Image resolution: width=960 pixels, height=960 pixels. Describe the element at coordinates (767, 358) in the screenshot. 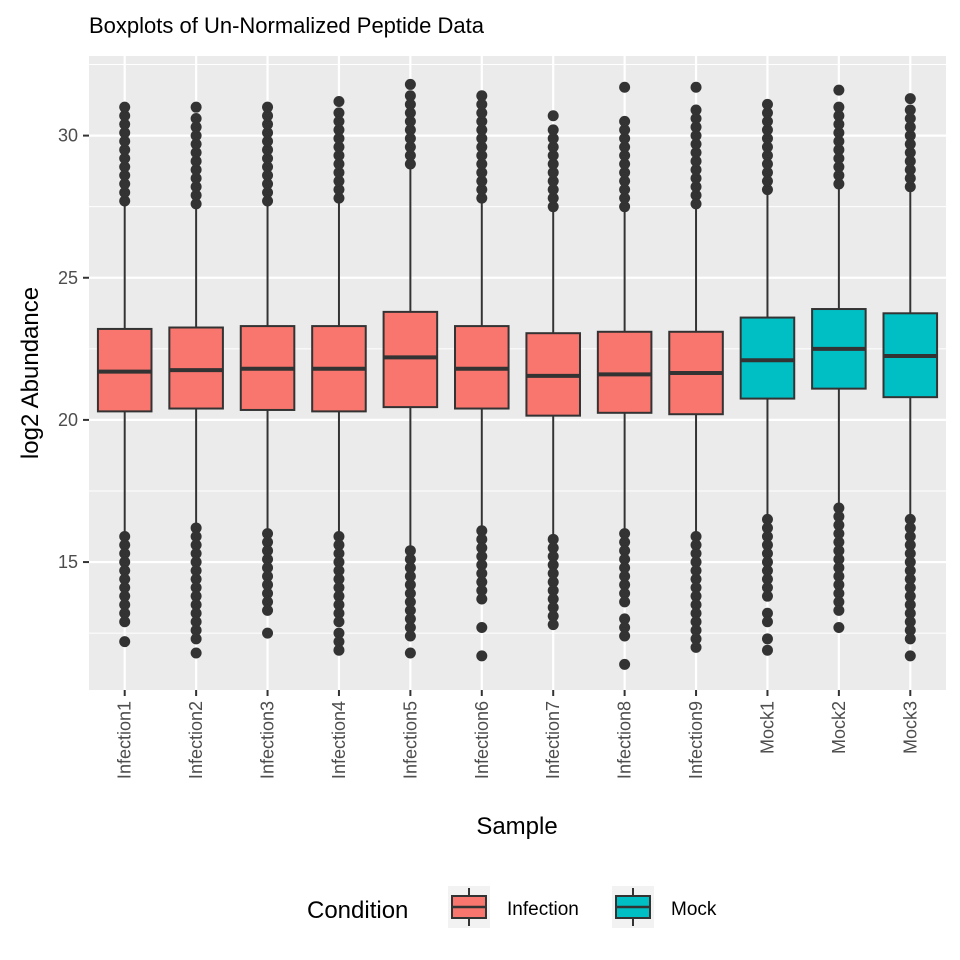

I see `box-iqr` at that location.